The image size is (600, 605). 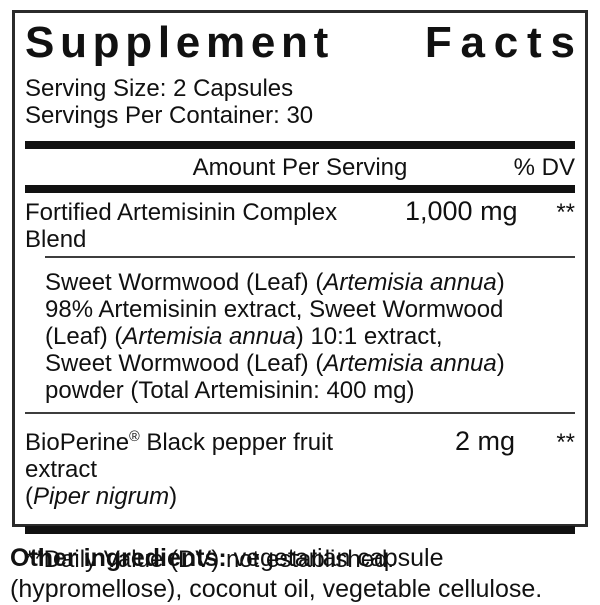 What do you see at coordinates (169, 115) in the screenshot?
I see `servings-per-container-text: Servings Per Container: 30` at bounding box center [169, 115].